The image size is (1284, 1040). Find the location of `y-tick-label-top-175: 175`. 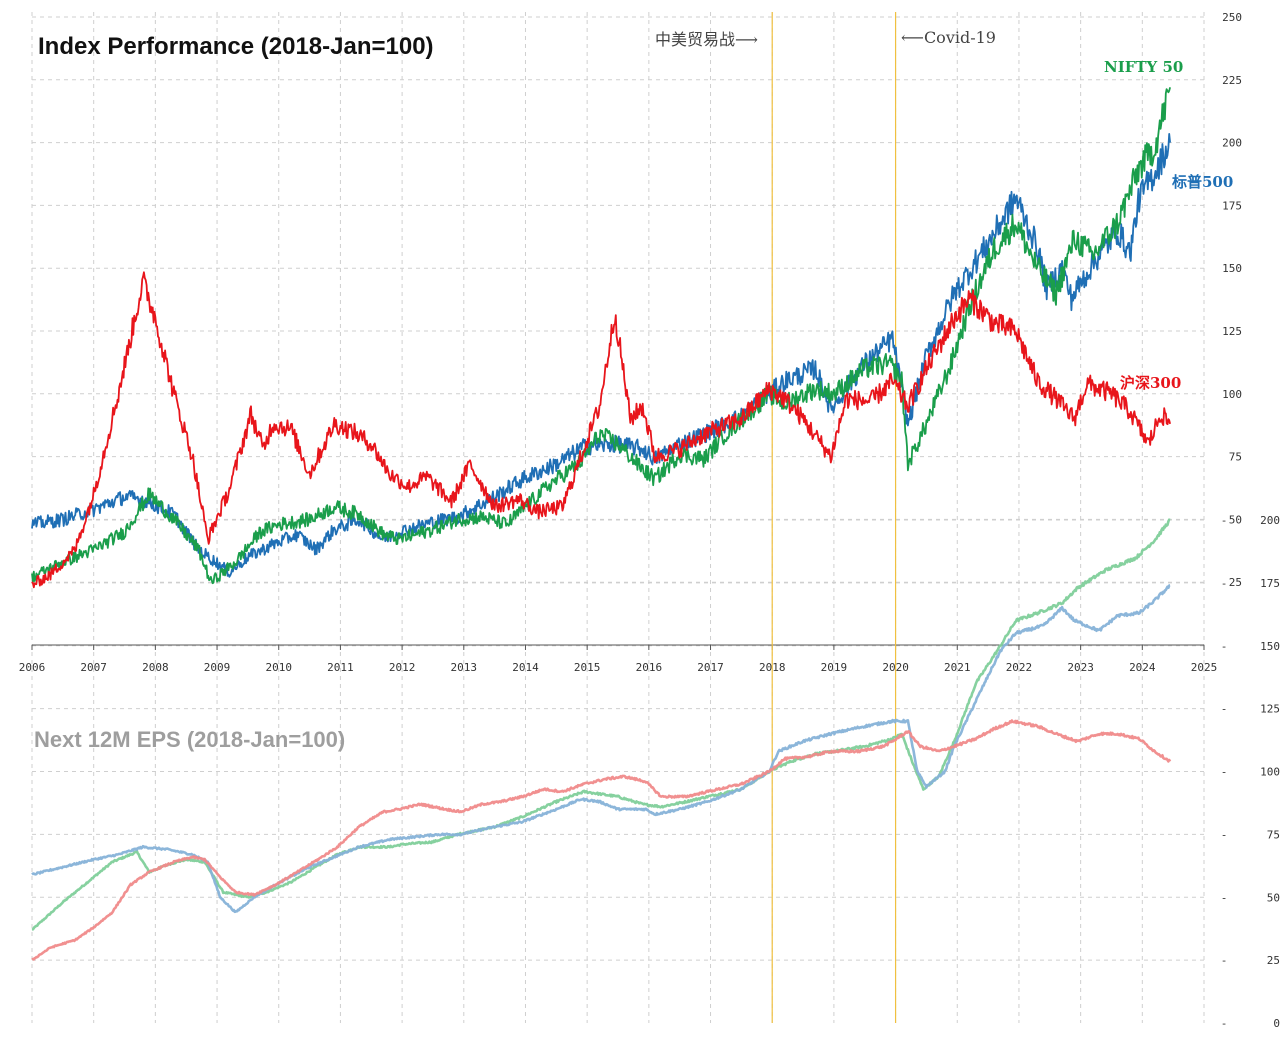

y-tick-label-top-175: 175 is located at coordinates (1232, 205).